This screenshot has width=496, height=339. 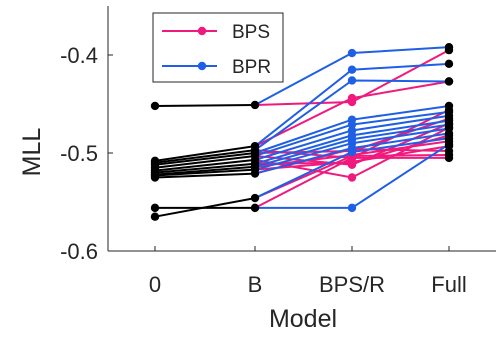 I want to click on x-tick-label: Full, so click(x=448, y=284).